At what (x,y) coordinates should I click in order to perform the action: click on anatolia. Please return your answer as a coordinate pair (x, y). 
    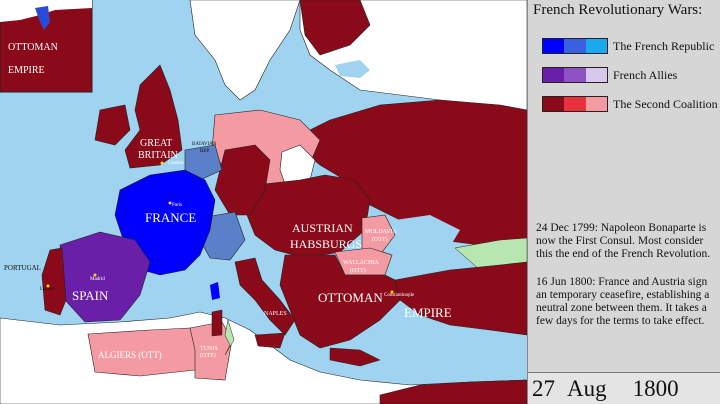
    Looking at the image, I should click on (460, 298).